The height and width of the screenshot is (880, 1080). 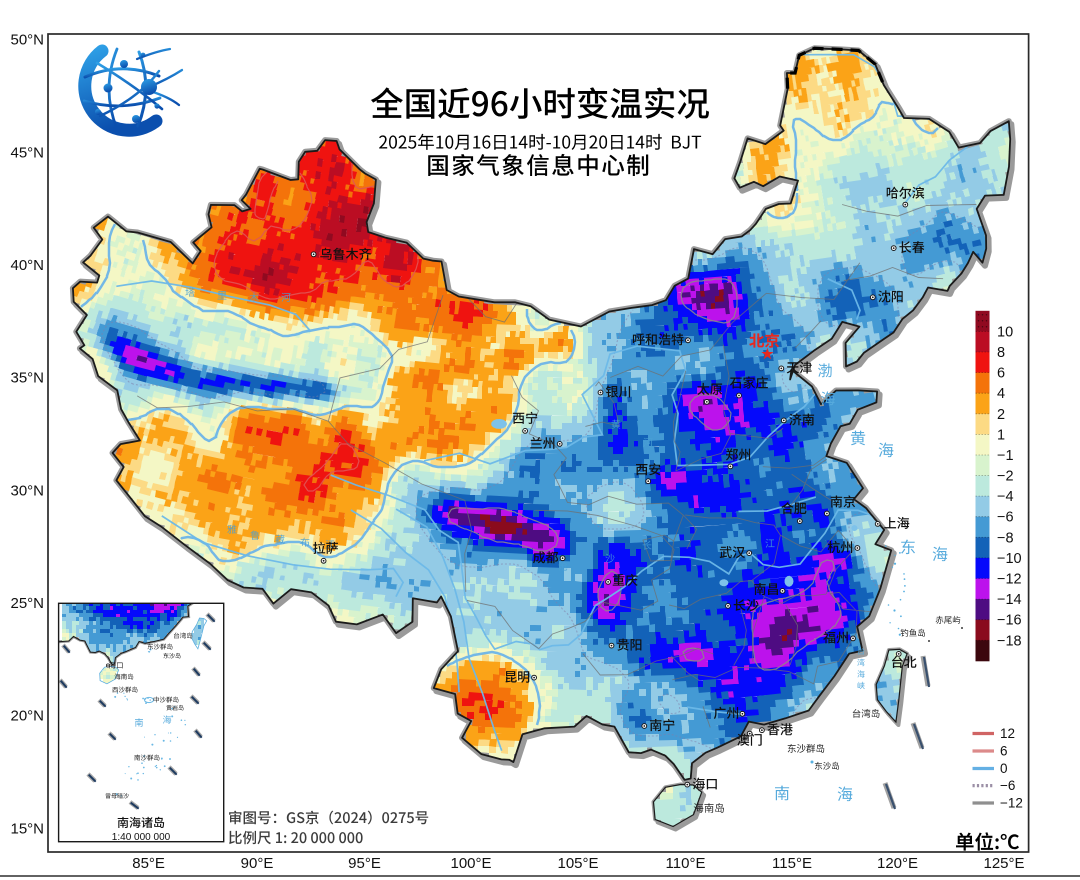 What do you see at coordinates (364, 863) in the screenshot?
I see `svg-text: 95°E` at bounding box center [364, 863].